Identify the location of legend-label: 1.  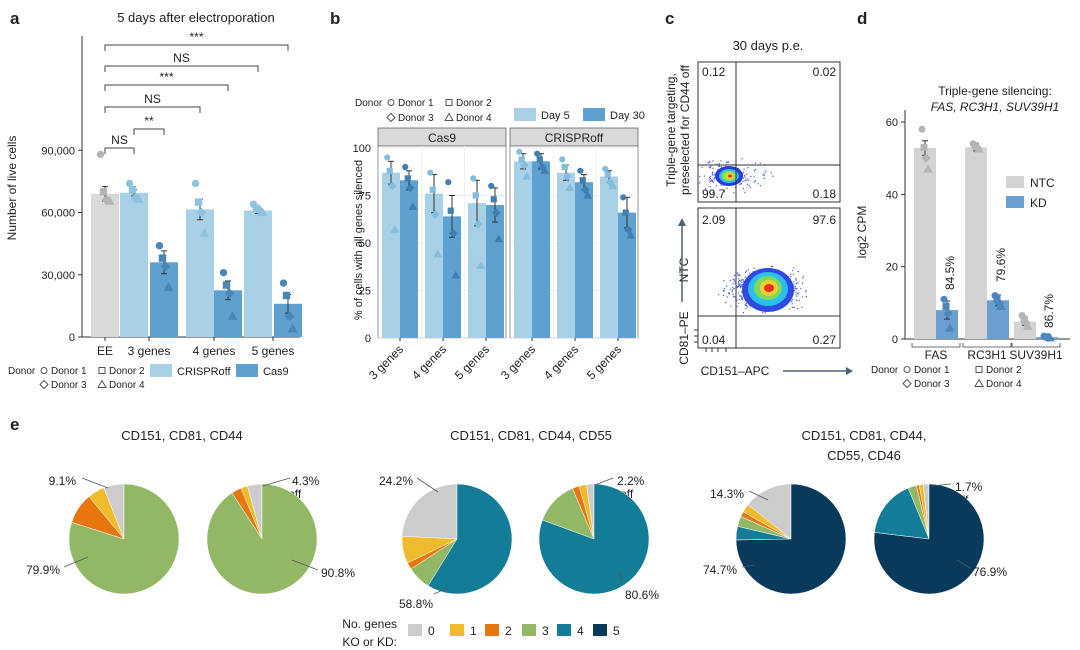
(473, 631).